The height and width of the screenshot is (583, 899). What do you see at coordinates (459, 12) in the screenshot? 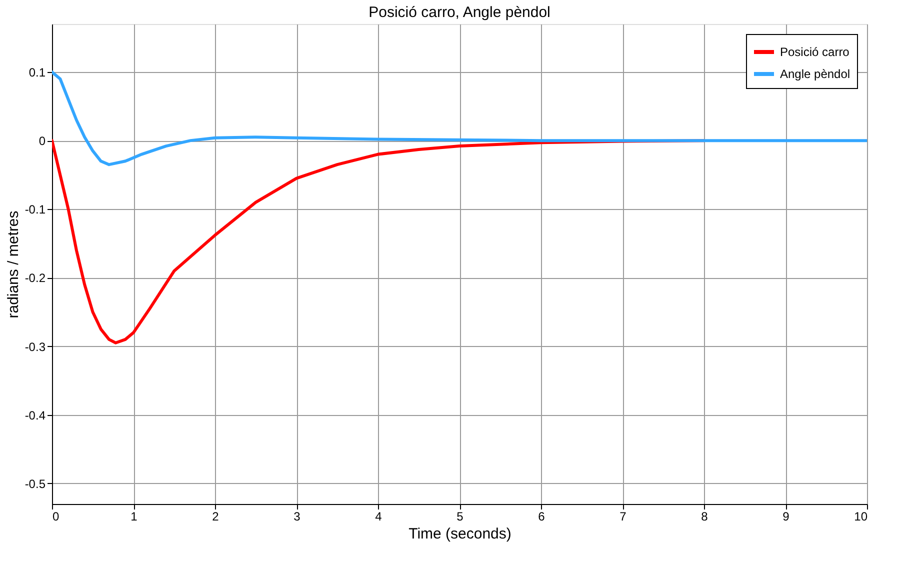
I see `chart-title: Posició carro, Angle pèndol` at bounding box center [459, 12].